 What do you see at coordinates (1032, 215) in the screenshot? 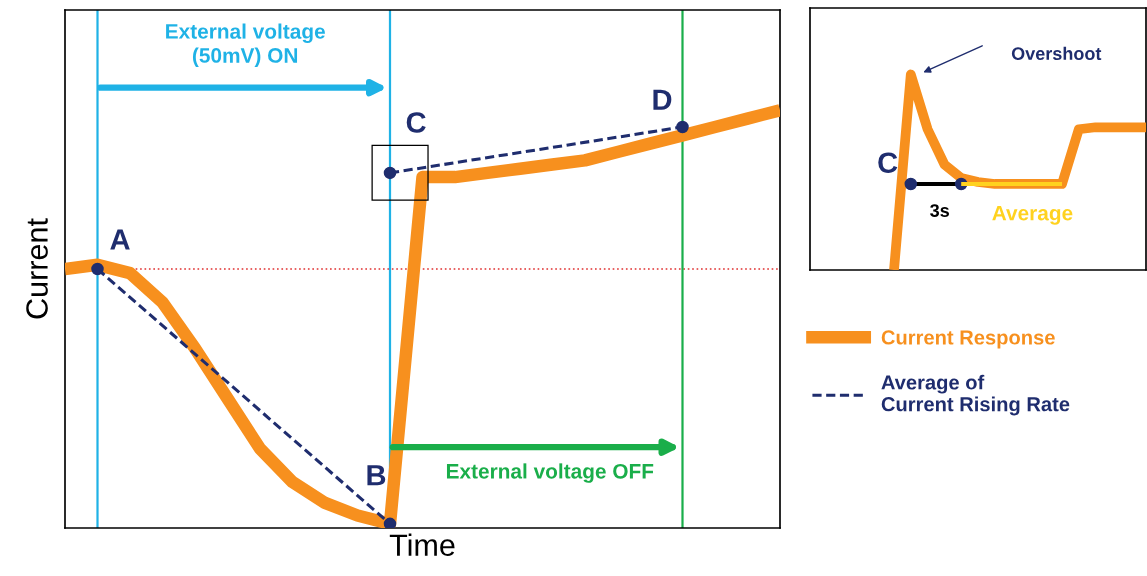
I see `series-label: Average` at bounding box center [1032, 215].